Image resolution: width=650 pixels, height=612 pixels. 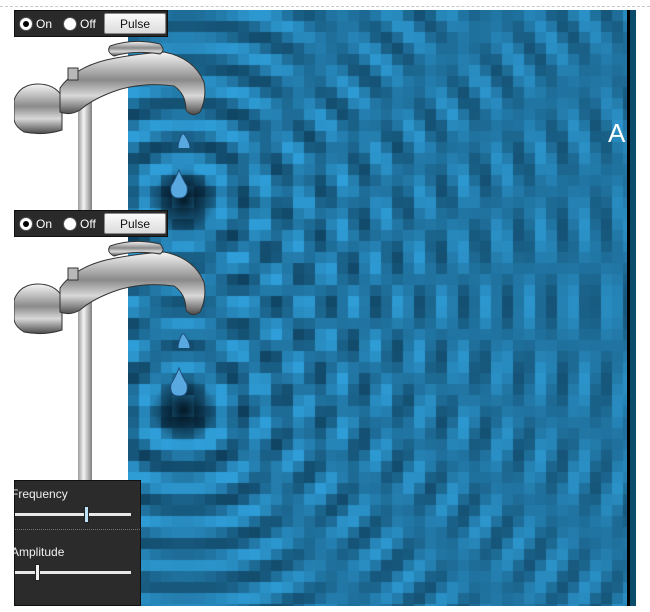 I want to click on water-edge-strip, so click(x=633, y=308).